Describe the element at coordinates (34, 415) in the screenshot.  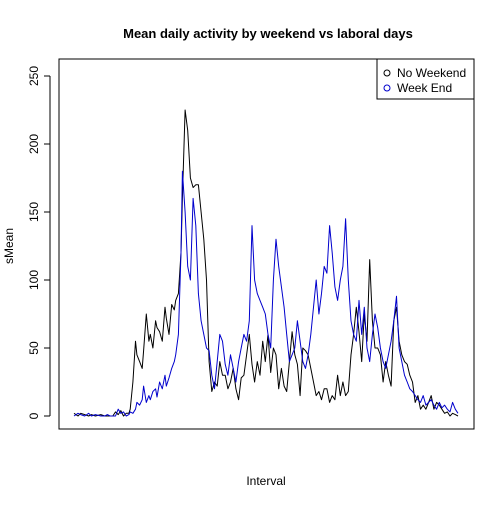
I see `y-tick-label: 0` at that location.